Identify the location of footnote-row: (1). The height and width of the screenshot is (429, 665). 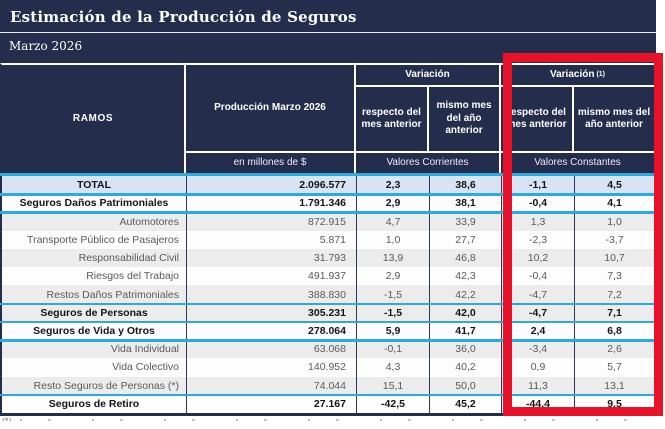
(332, 422).